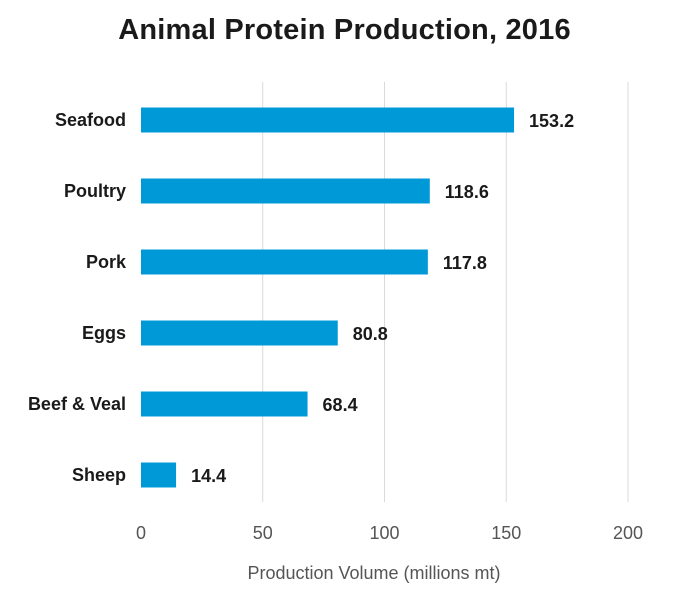  Describe the element at coordinates (344, 30) in the screenshot. I see `chart-title: Animal Protein Production, 2016` at that location.